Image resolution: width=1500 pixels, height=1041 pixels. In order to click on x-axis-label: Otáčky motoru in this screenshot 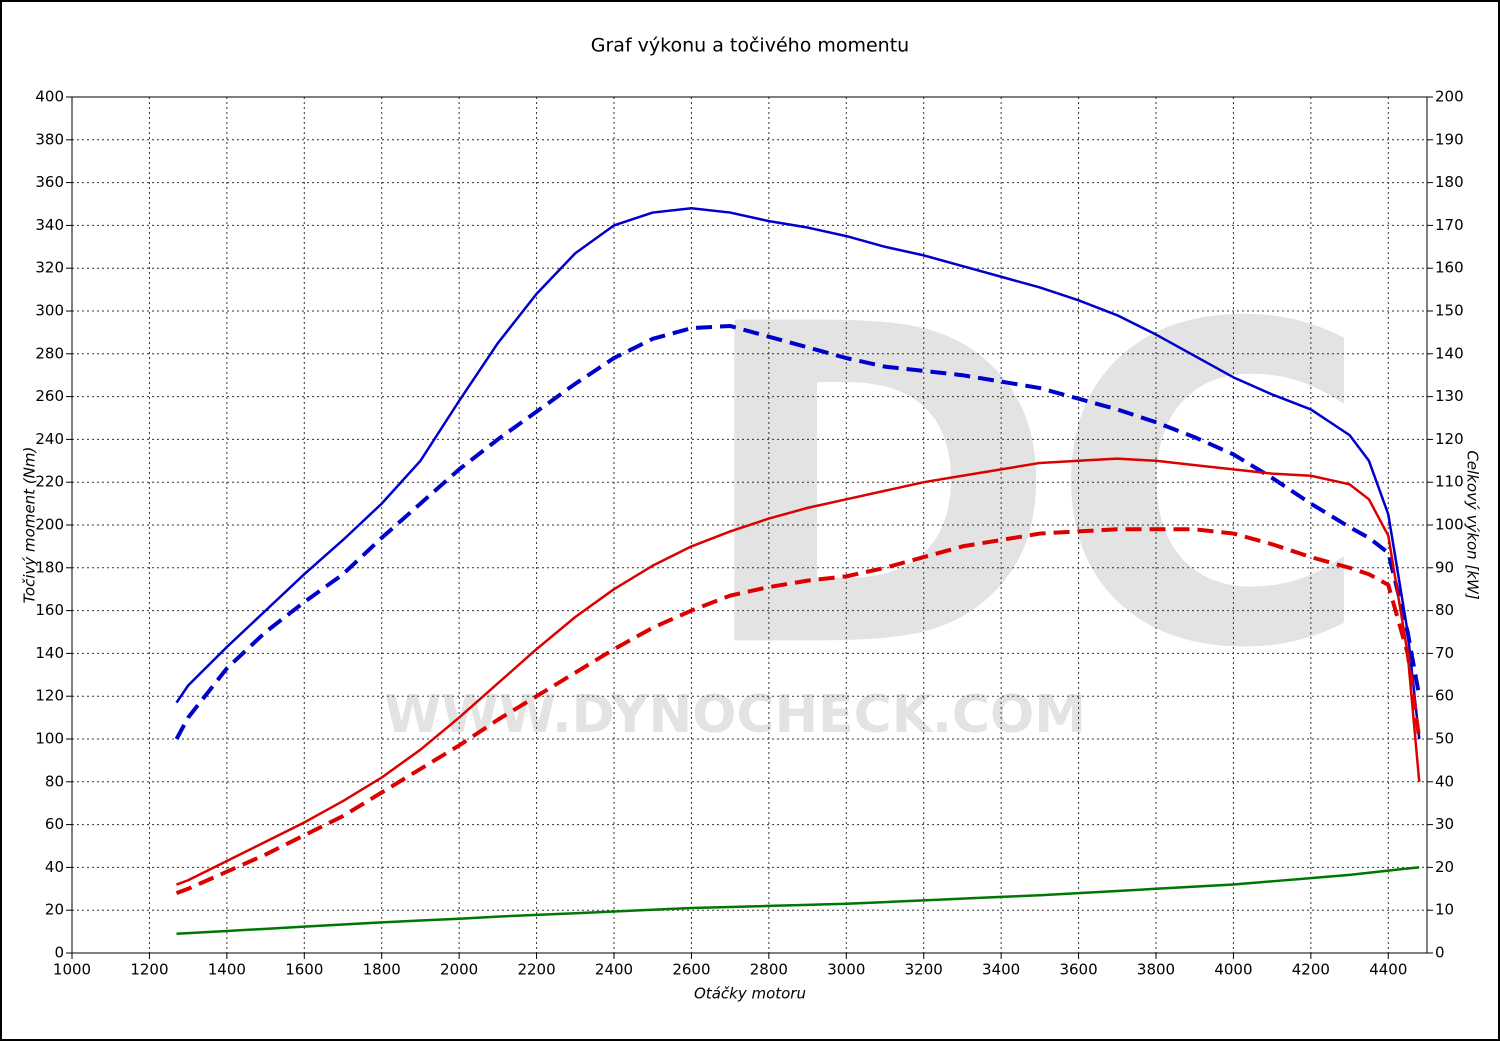, I will do `click(750, 994)`.